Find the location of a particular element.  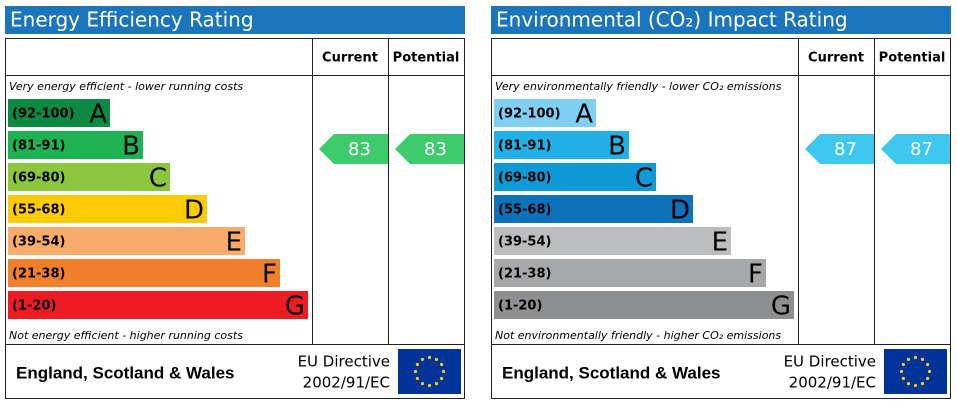

panel-title: Energy Efficiency Rating is located at coordinates (132, 20).